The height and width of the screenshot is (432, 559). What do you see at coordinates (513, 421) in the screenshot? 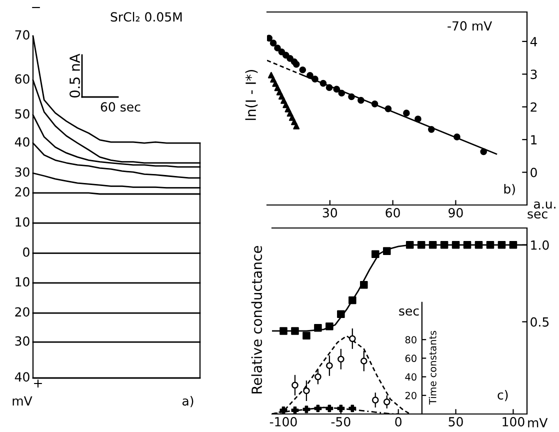
I see `x-tick-label: 100` at bounding box center [513, 421].